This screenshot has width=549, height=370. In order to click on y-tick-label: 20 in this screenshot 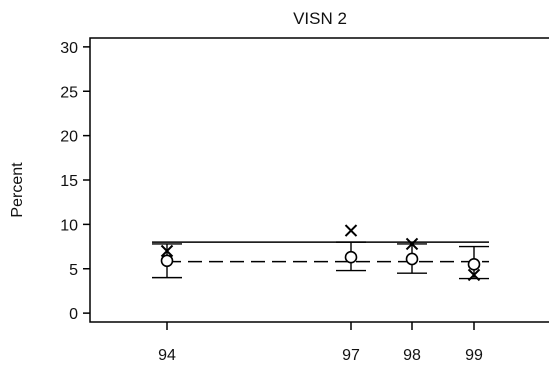, I will do `click(69, 137)`.